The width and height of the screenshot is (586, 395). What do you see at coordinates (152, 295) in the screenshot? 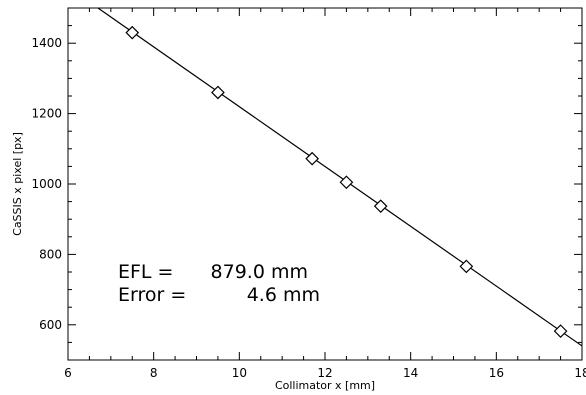
I see `error-label: Error =` at bounding box center [152, 295].